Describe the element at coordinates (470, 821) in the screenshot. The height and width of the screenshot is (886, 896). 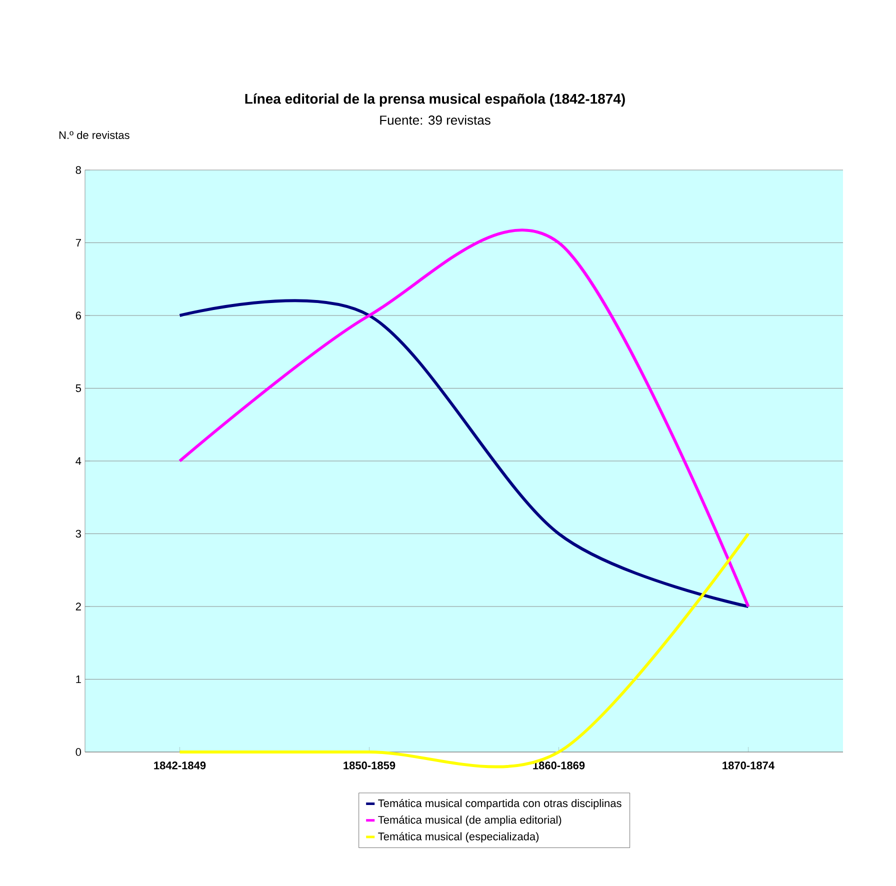
I see `legend-label: Temática musical (de amplia editorial)` at that location.